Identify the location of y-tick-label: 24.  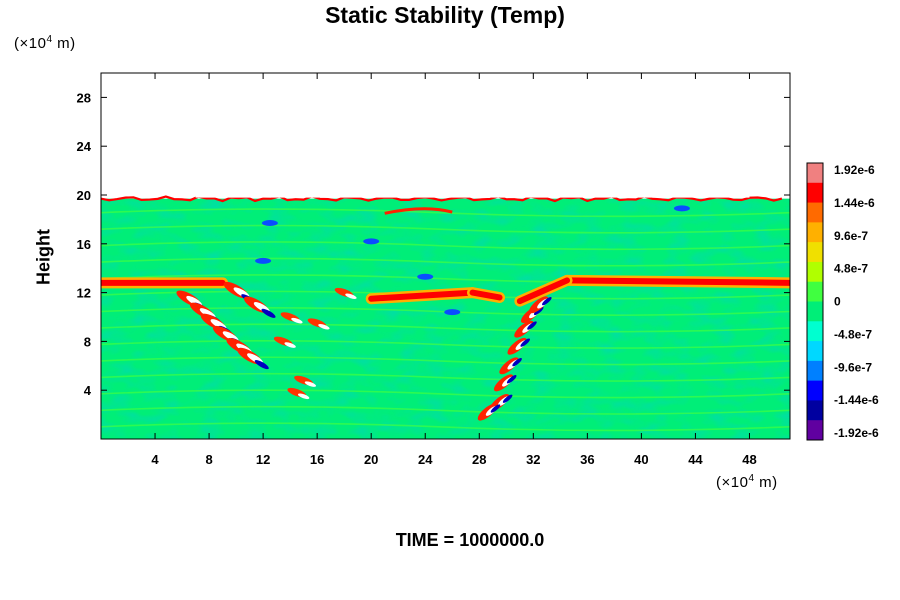
(84, 146).